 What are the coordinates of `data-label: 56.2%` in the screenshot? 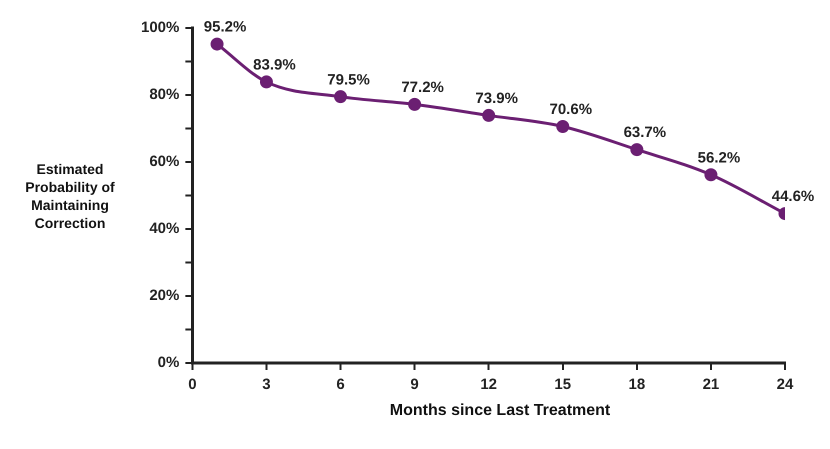 It's located at (719, 157).